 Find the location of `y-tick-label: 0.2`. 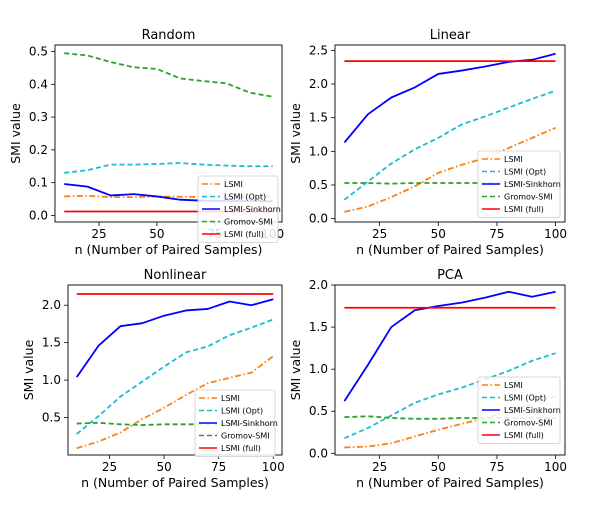

y-tick-label: 0.2 is located at coordinates (38, 150).